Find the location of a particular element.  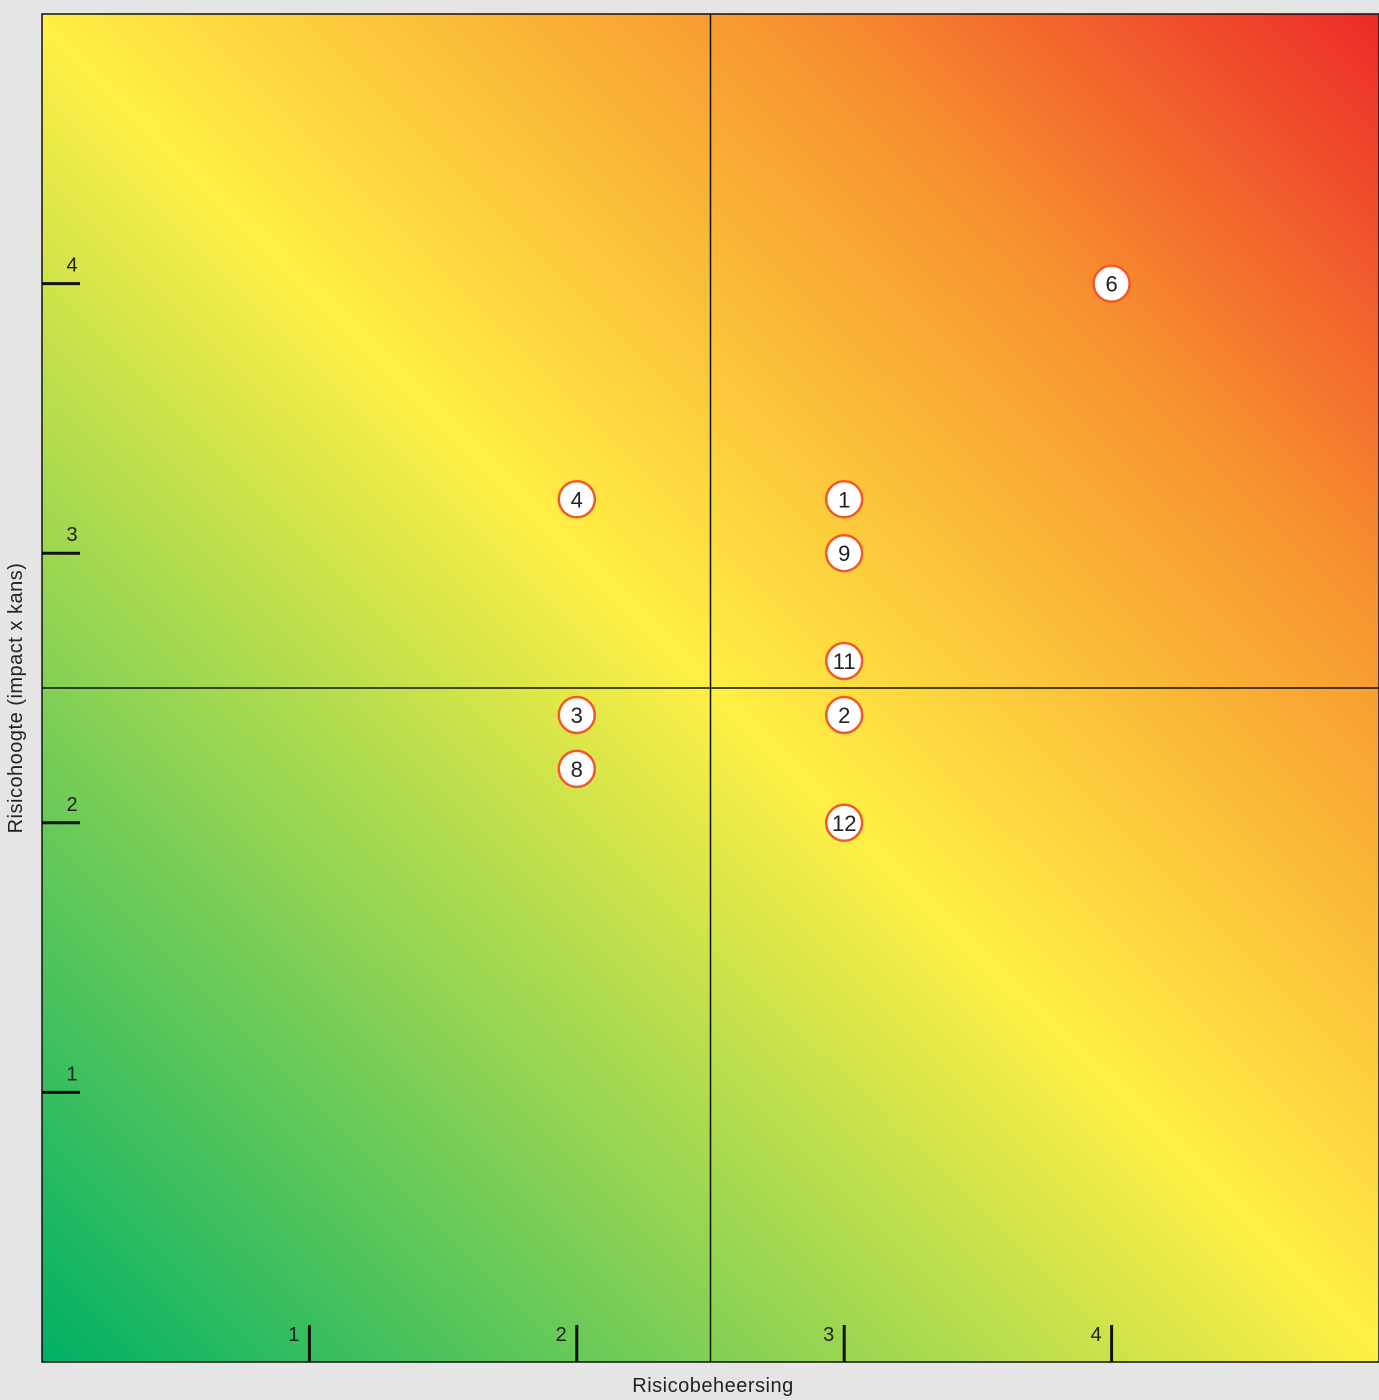

risk-point-8: 8 is located at coordinates (577, 769).